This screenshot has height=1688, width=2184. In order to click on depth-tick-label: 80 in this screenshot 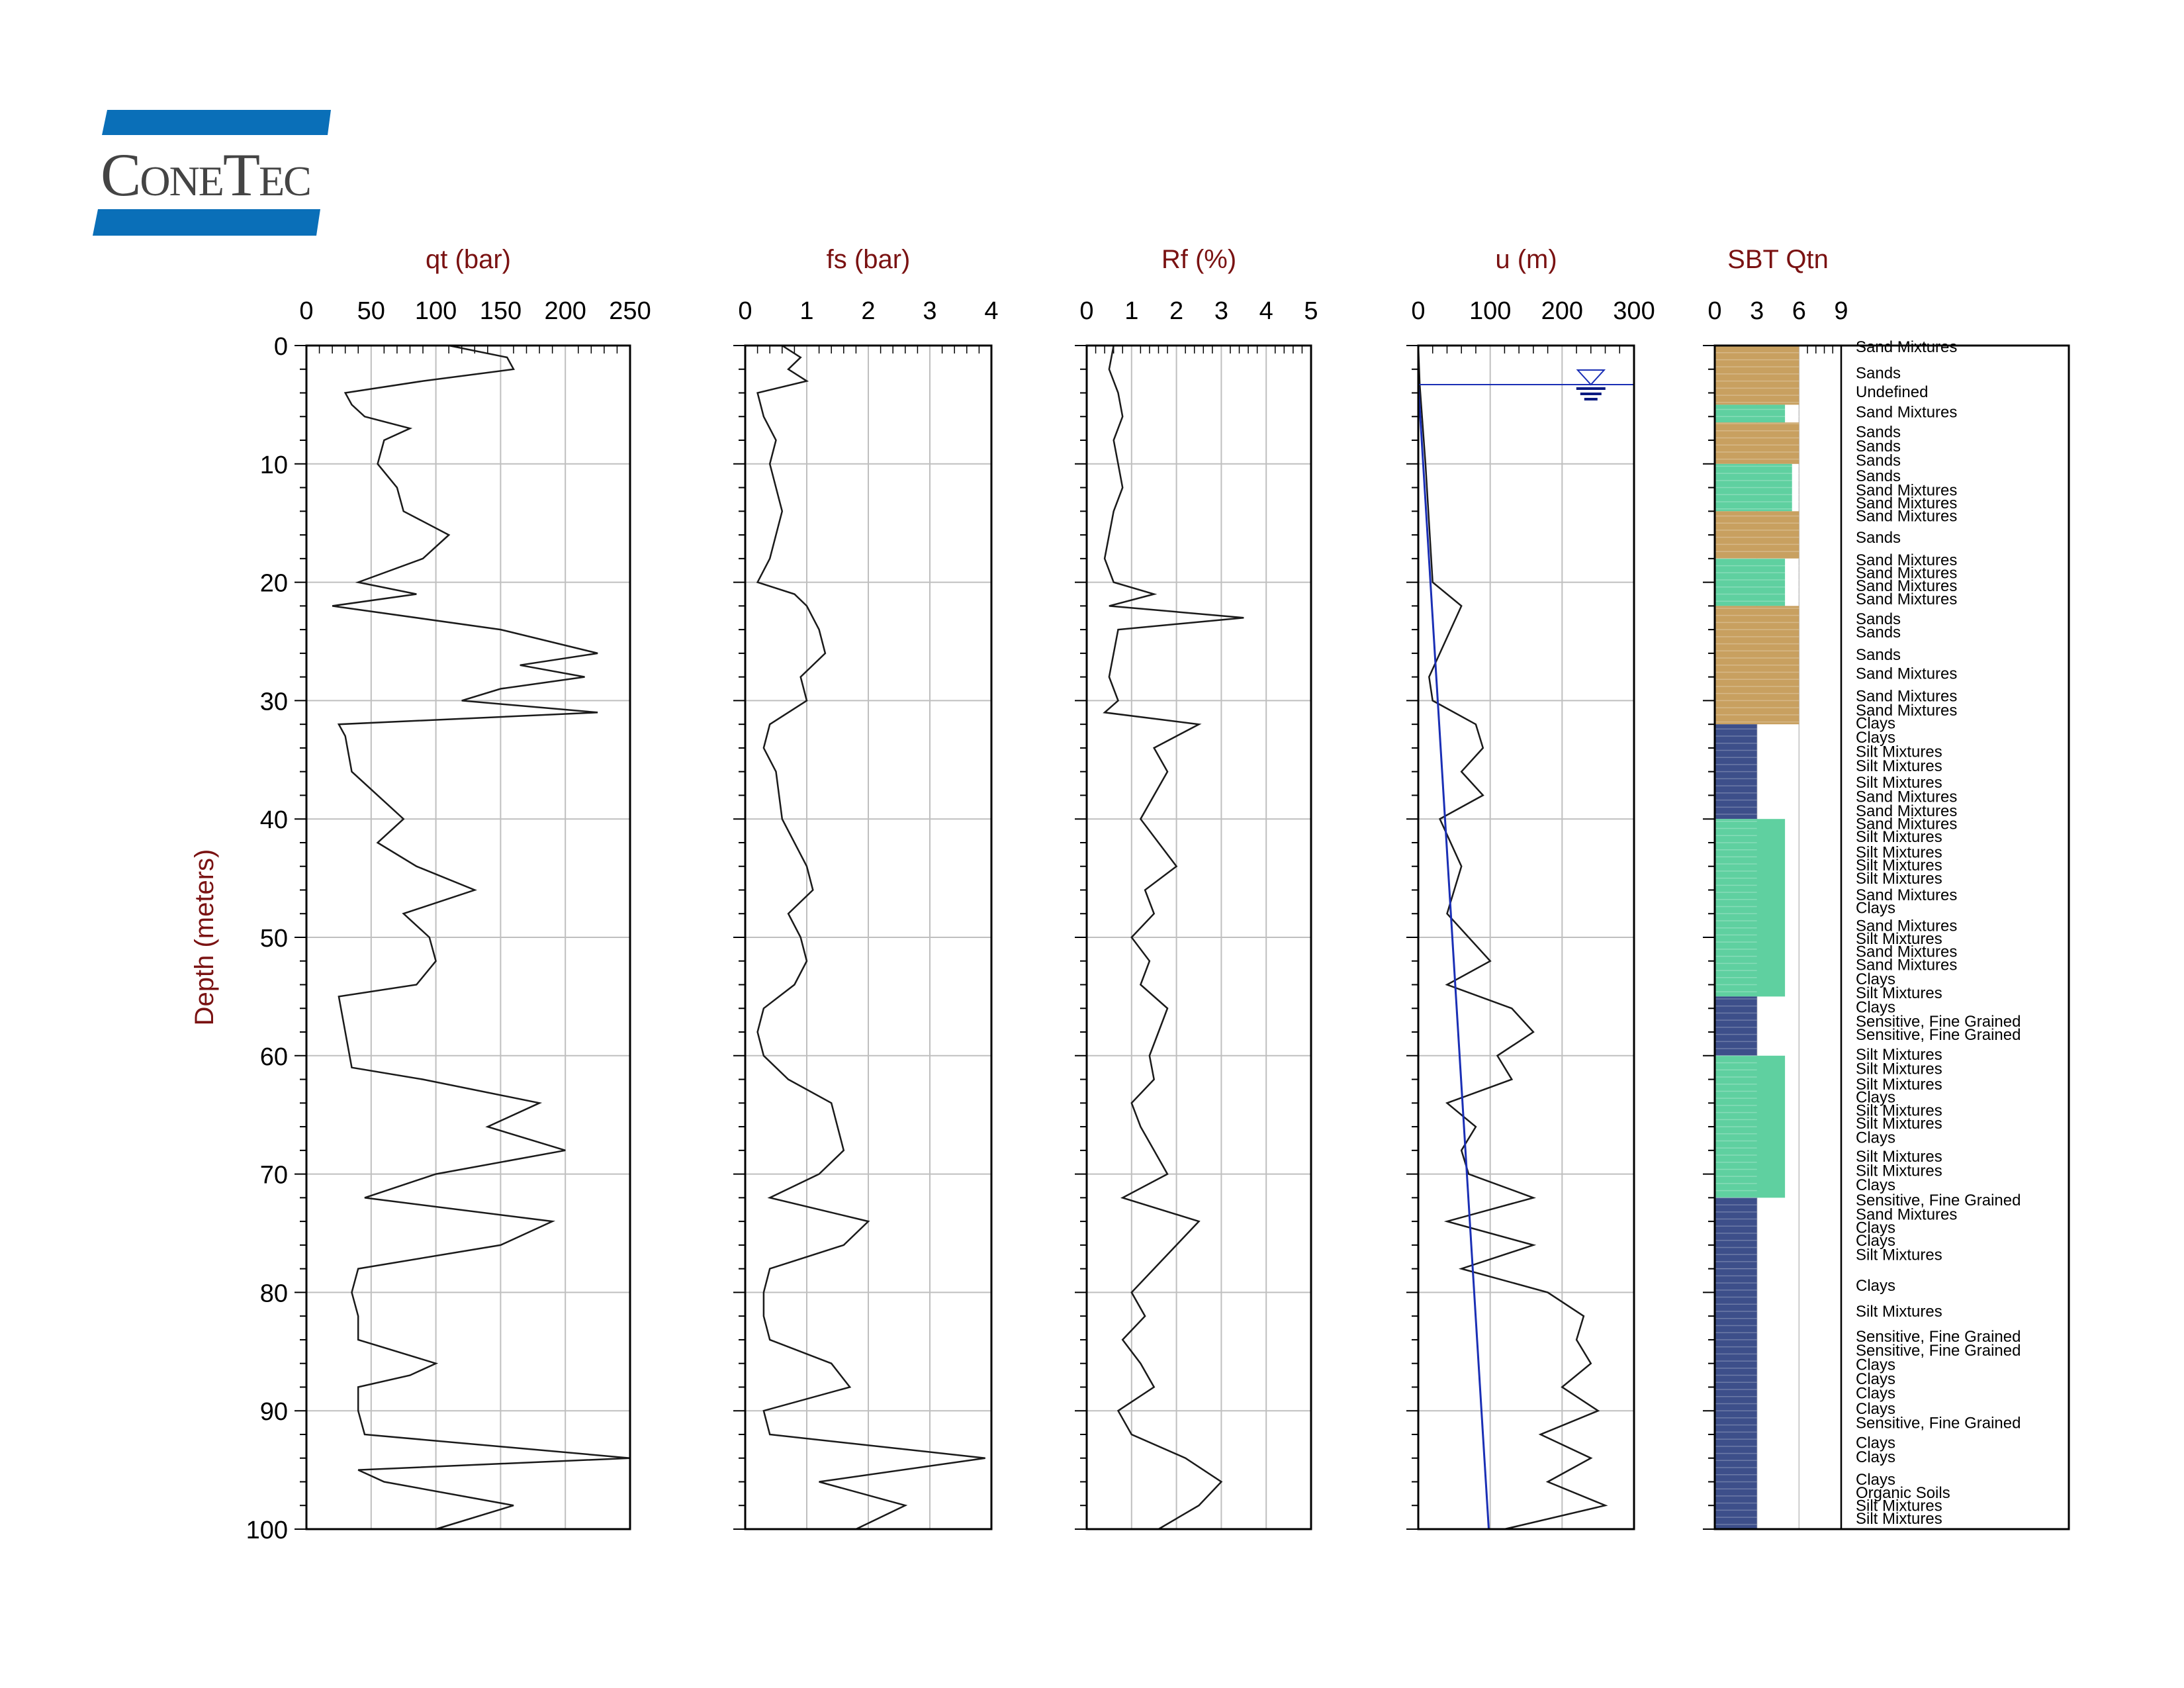, I will do `click(274, 1293)`.